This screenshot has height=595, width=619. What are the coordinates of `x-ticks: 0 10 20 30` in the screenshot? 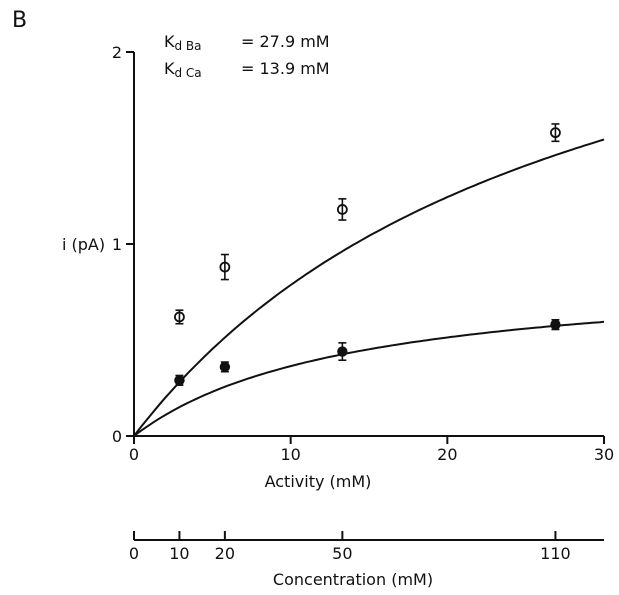 It's located at (371, 450).